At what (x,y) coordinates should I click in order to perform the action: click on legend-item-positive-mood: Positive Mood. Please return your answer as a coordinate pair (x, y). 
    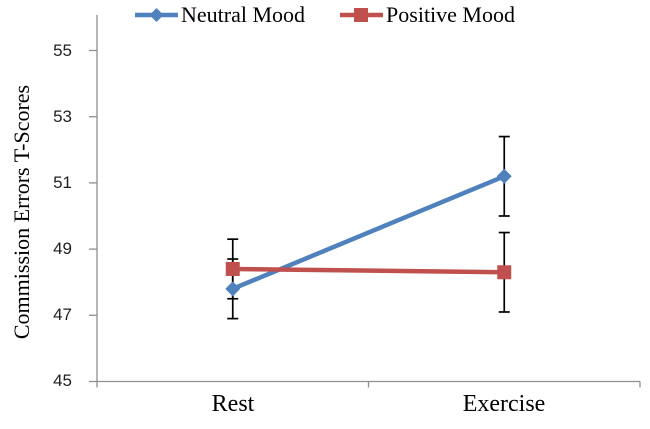
    Looking at the image, I should click on (427, 15).